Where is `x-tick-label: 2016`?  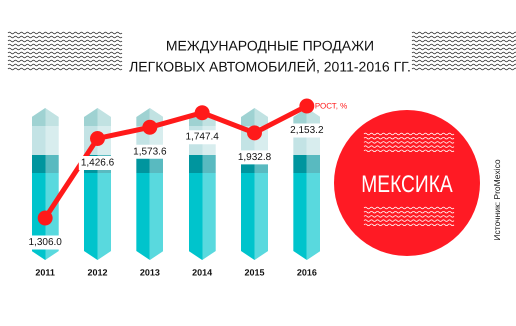 x-tick-label: 2016 is located at coordinates (306, 273).